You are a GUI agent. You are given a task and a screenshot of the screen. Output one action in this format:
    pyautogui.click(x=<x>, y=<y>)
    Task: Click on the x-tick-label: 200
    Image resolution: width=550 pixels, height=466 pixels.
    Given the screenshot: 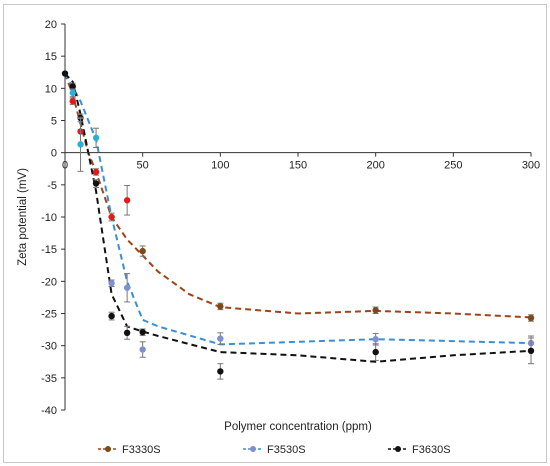 What is the action you would take?
    pyautogui.click(x=375, y=166)
    